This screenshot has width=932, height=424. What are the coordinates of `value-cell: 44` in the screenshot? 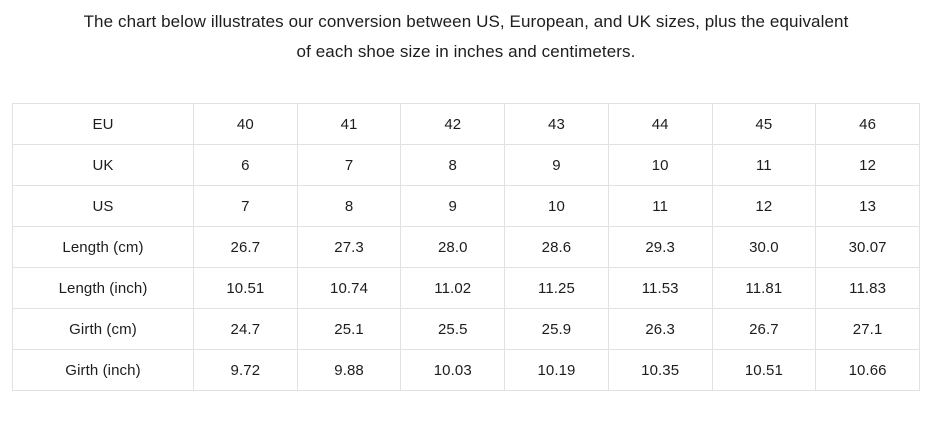 It's located at (660, 124).